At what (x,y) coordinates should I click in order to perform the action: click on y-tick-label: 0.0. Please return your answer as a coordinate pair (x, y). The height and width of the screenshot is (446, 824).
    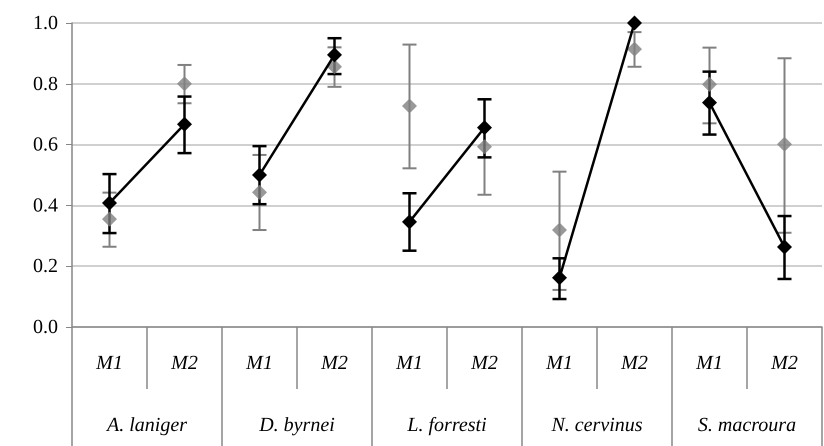
    Looking at the image, I should click on (45, 327).